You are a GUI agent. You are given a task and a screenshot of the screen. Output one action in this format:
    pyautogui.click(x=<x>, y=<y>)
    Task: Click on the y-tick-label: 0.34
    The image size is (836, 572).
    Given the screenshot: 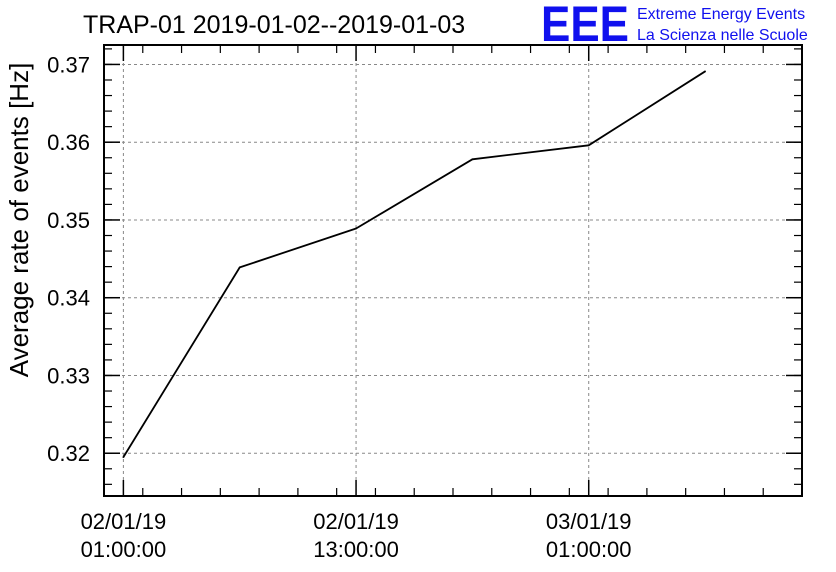 What is the action you would take?
    pyautogui.click(x=68, y=298)
    